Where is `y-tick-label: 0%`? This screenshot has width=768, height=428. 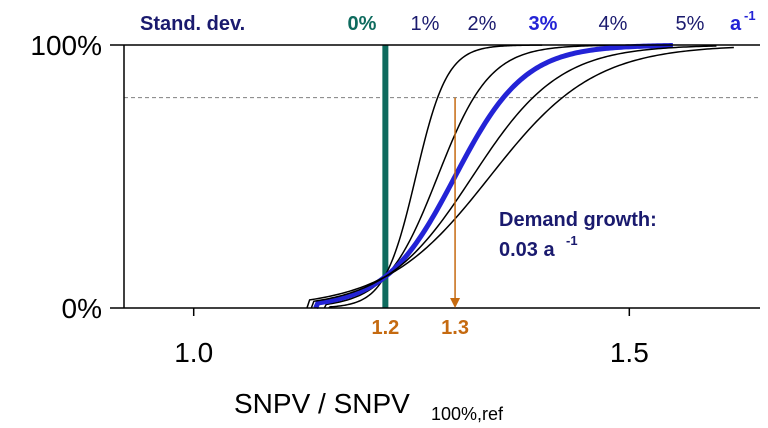
y-tick-label: 0% is located at coordinates (82, 308).